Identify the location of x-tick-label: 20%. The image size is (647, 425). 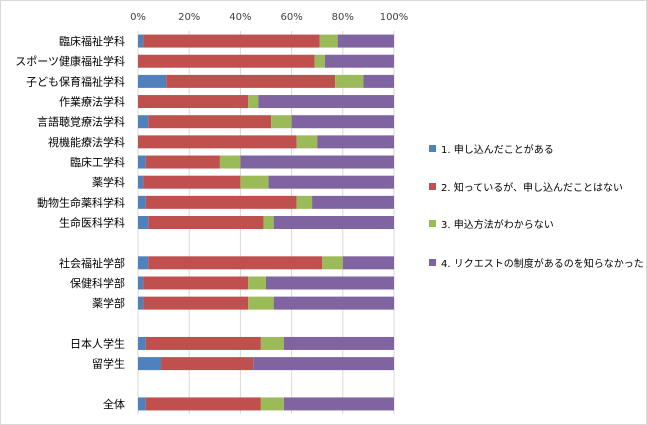
(189, 17).